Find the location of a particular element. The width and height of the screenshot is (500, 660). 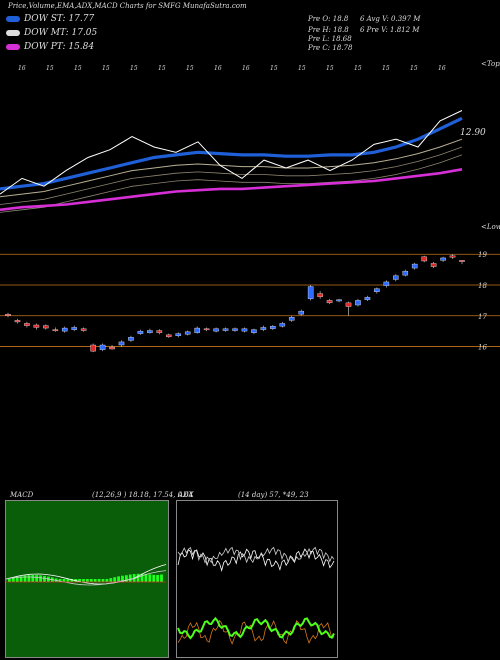

legend-label-st: DOW ST: 17.77 is located at coordinates (59, 19).